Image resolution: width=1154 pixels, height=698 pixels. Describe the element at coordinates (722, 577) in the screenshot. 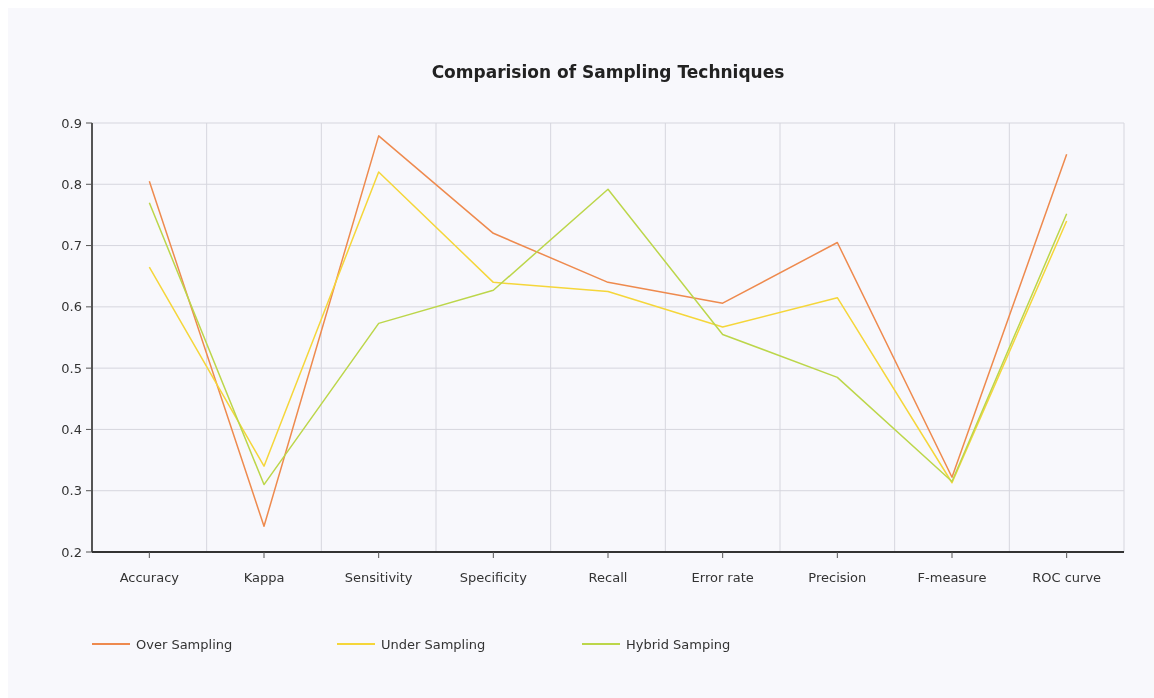

I see `x-tick-label: Error rate` at that location.